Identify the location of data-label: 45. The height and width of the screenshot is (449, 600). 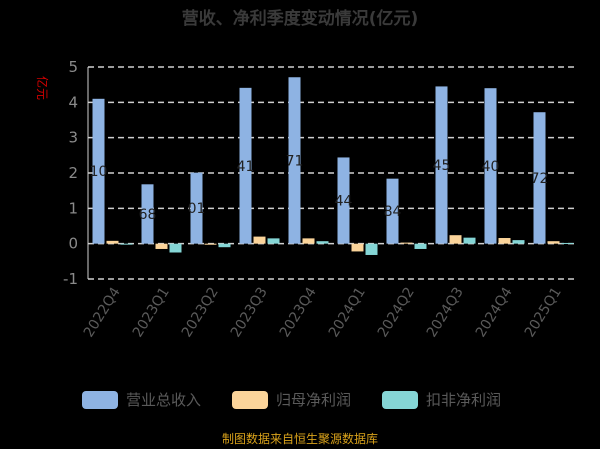
(442, 166).